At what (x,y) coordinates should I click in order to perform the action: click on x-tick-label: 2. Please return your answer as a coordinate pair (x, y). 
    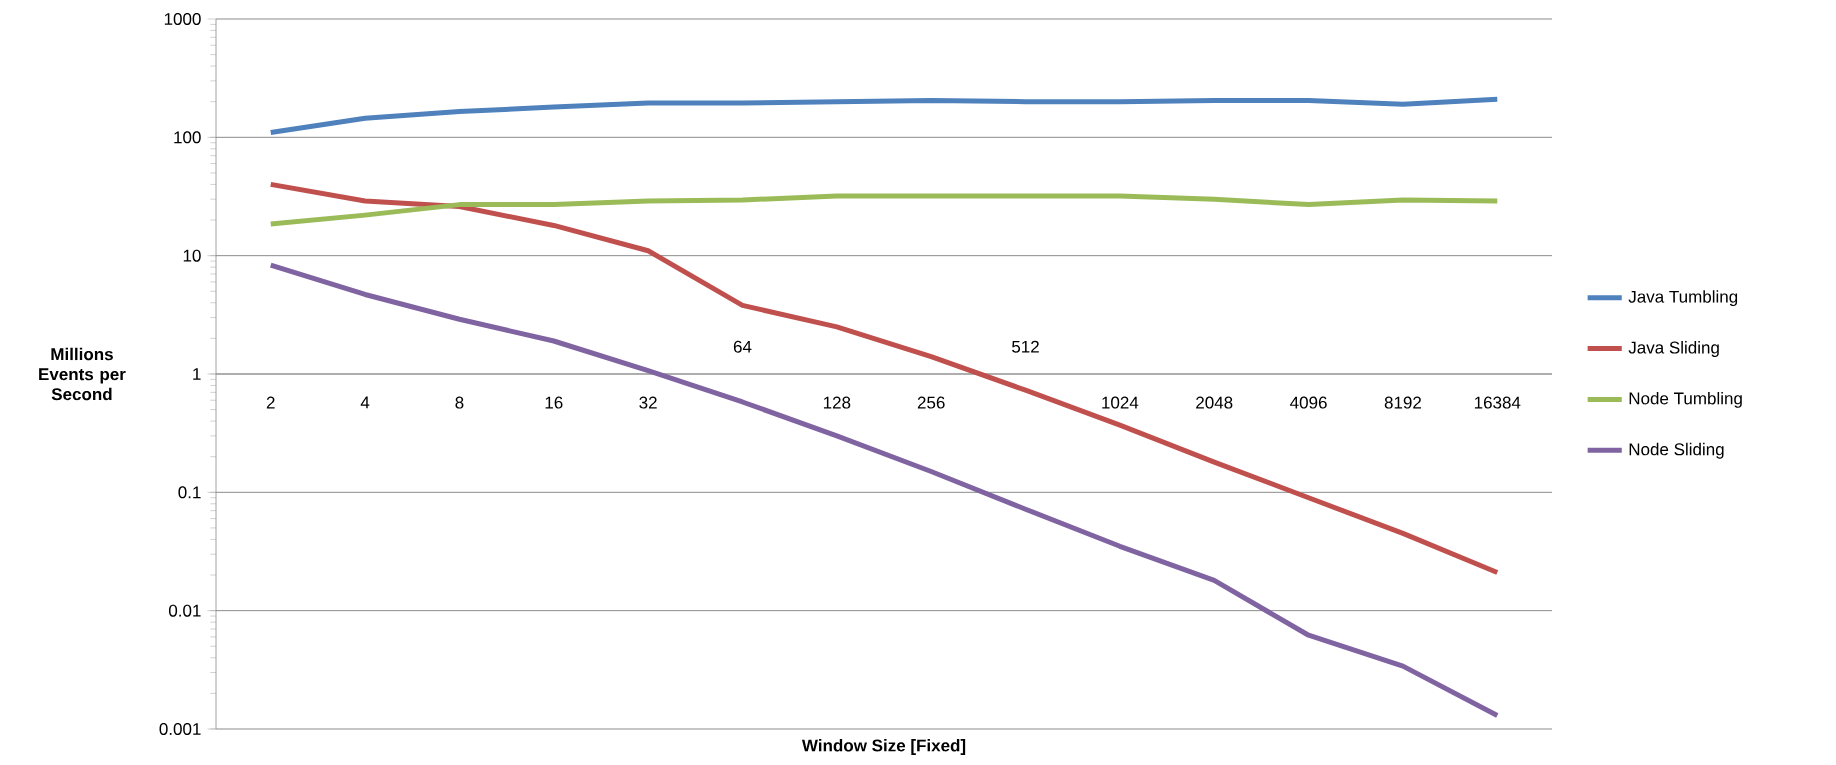
    Looking at the image, I should click on (270, 402).